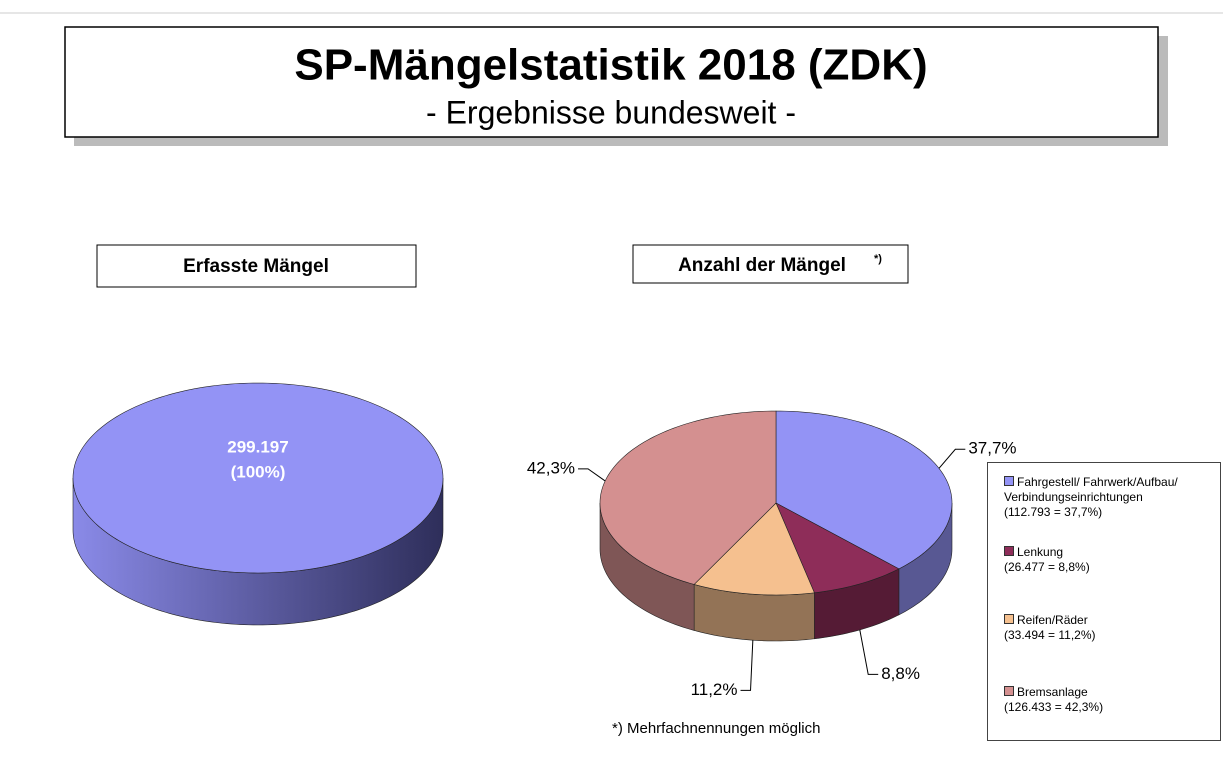  I want to click on legend-detail: (126.433 = 42,3%), so click(1054, 707).